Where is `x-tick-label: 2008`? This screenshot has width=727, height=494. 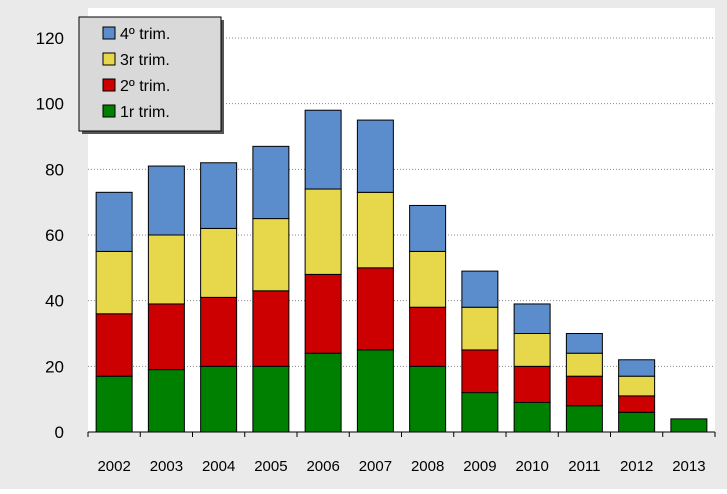
x-tick-label: 2008 is located at coordinates (427, 466).